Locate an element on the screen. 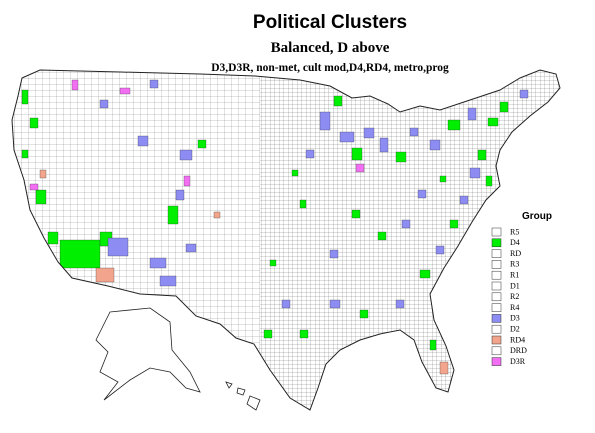 The width and height of the screenshot is (595, 433). legend-label: R1 is located at coordinates (514, 275).